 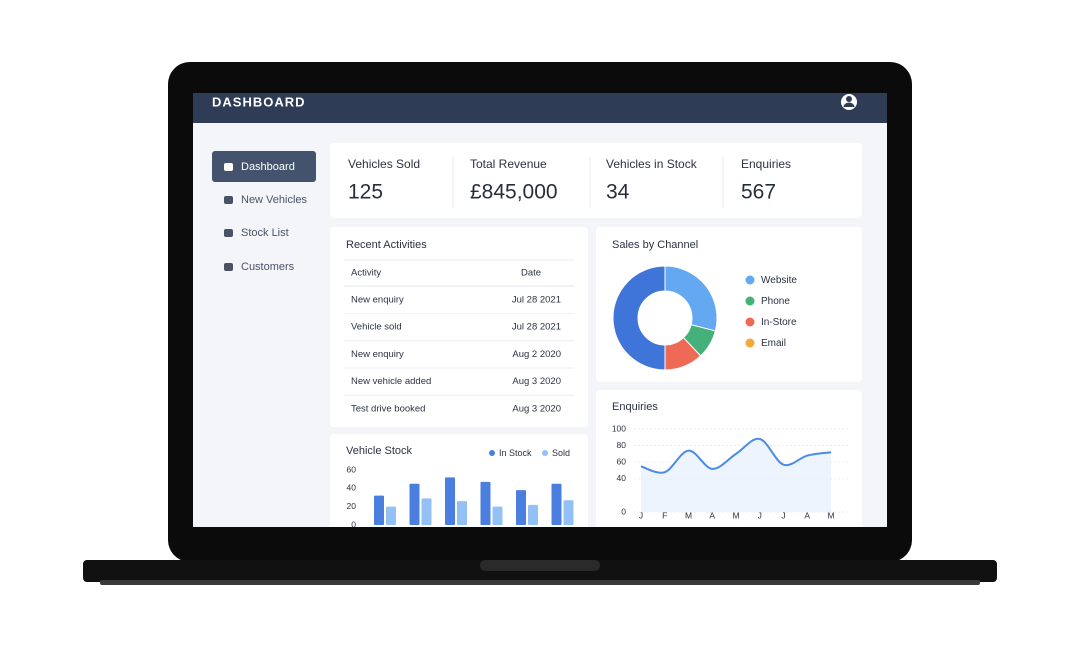 What do you see at coordinates (540, 582) in the screenshot?
I see `laptop-base-edge` at bounding box center [540, 582].